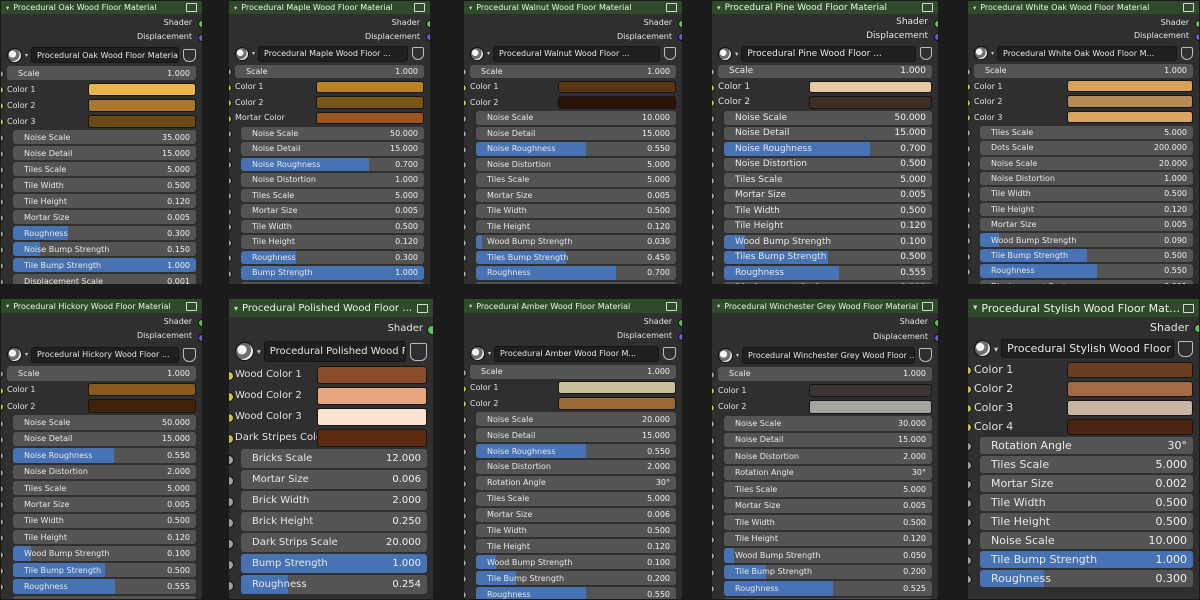  I want to click on param-noise-scale: Noise Scale 10.000, so click(1080, 540).